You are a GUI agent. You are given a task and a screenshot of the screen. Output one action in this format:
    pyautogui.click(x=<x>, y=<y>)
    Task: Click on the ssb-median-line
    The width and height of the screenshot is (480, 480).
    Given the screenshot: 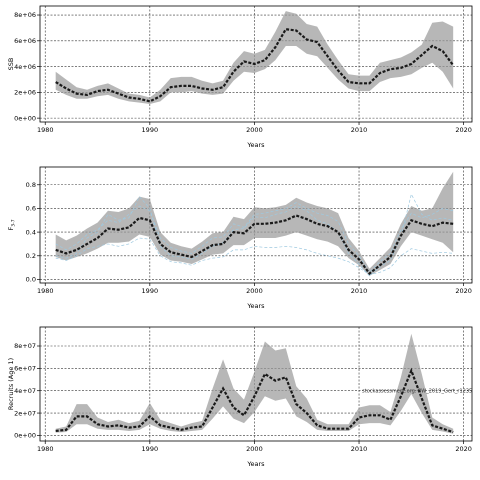 What is the action you would take?
    pyautogui.click(x=255, y=65)
    